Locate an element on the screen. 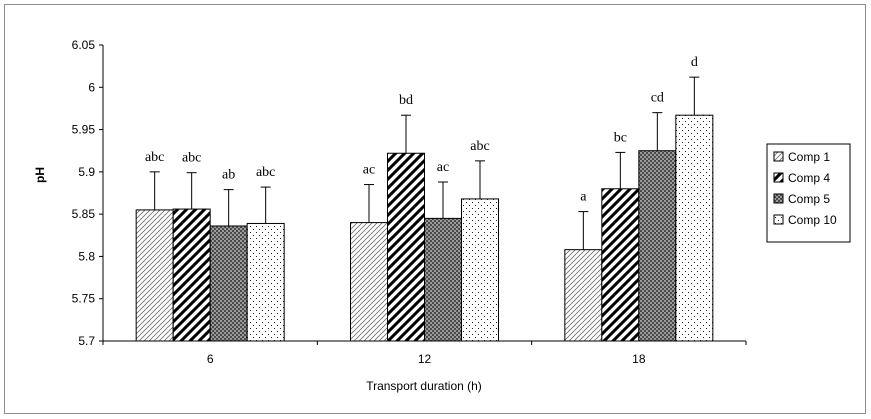 This screenshot has width=871, height=419. significance-label: bd is located at coordinates (406, 100).